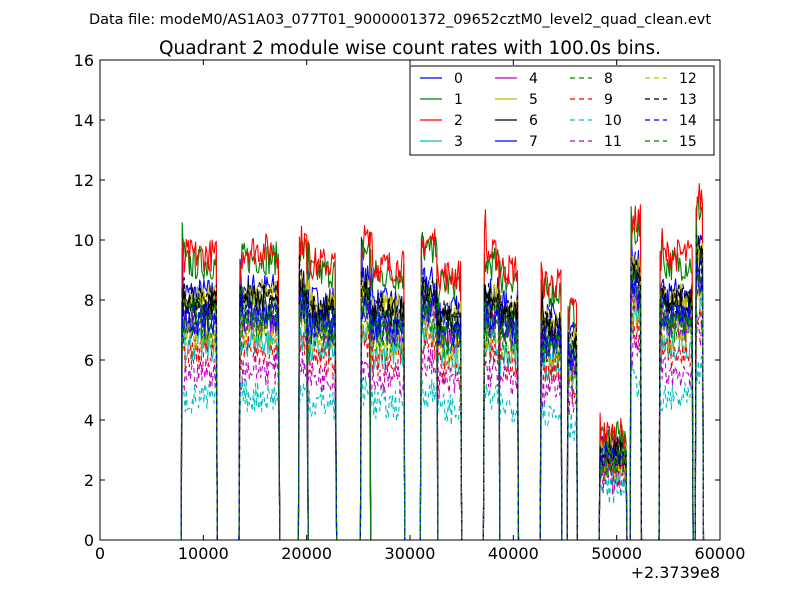 This screenshot has width=800, height=600. What do you see at coordinates (84, 180) in the screenshot?
I see `y-tick-label: 12` at bounding box center [84, 180].